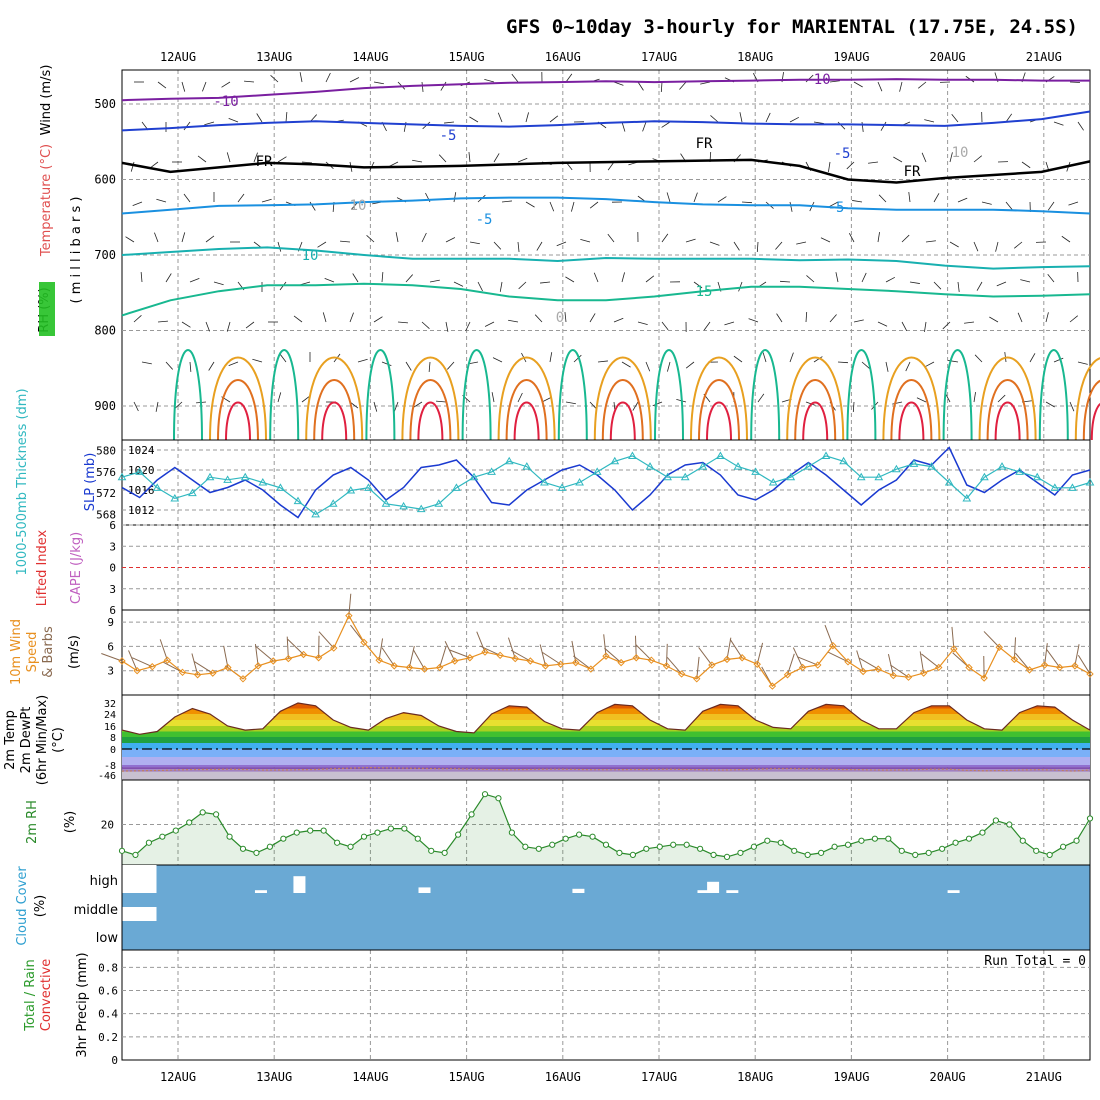  I want to click on temperature-tick-label: 32, so click(110, 704).